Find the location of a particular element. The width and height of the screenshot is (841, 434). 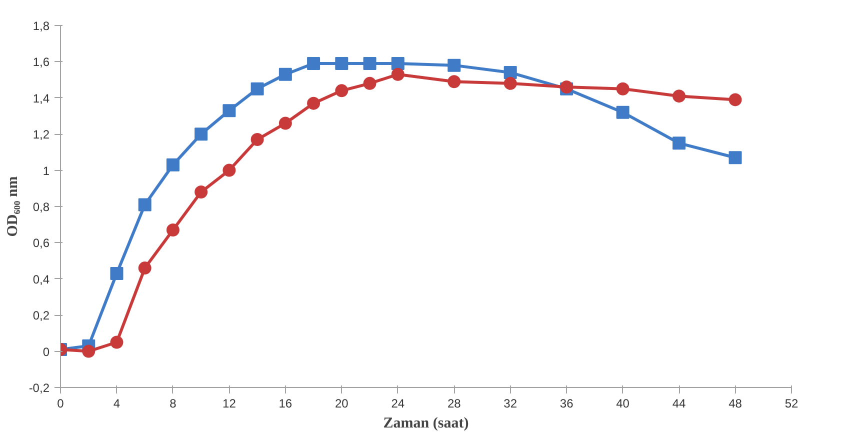

y-tick-label: 0 is located at coordinates (46, 351).